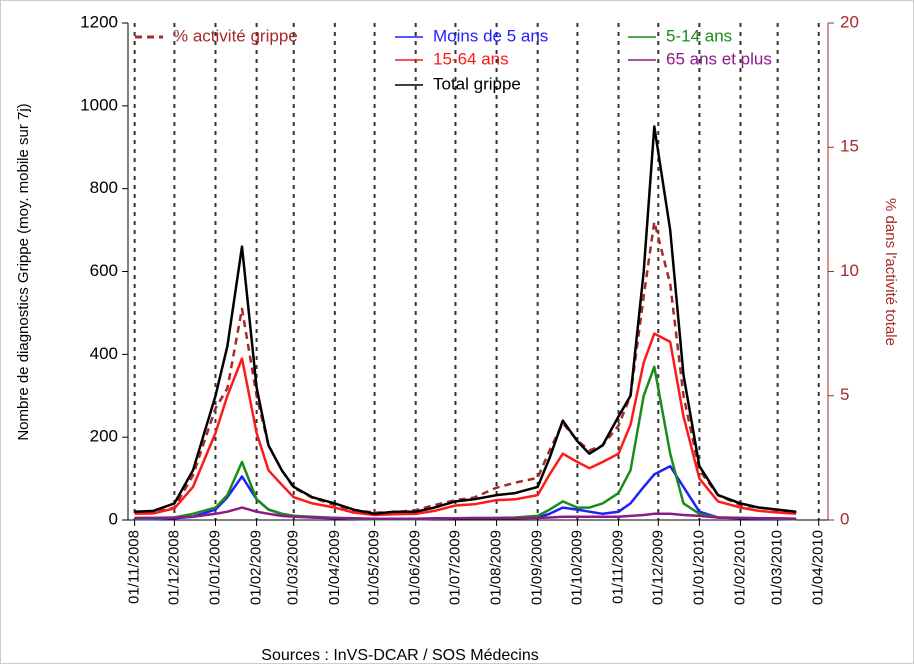  What do you see at coordinates (113, 518) in the screenshot?
I see `y-tick-label: 0` at bounding box center [113, 518].